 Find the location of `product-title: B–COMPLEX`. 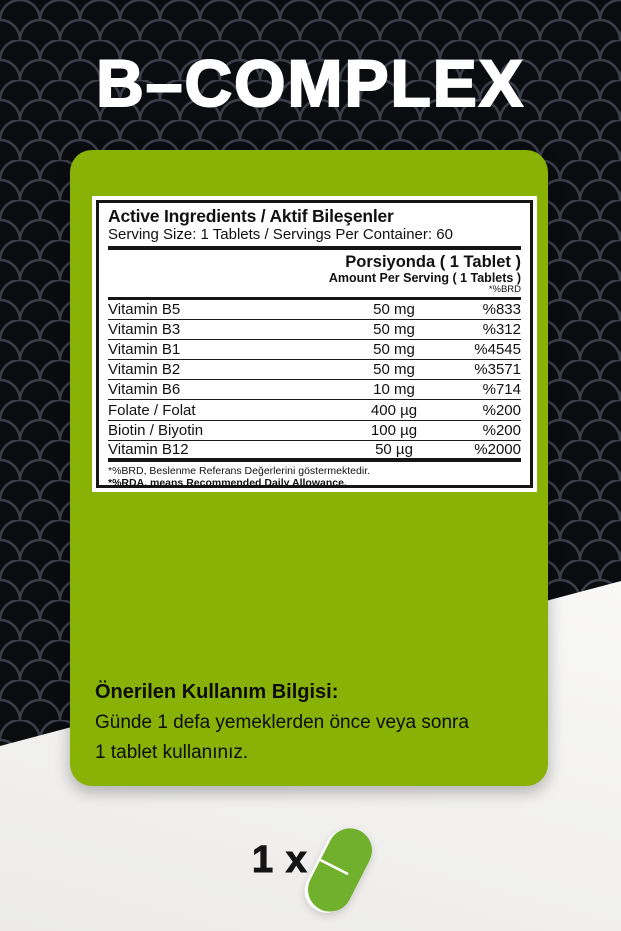

product-title: B–COMPLEX is located at coordinates (310, 83).